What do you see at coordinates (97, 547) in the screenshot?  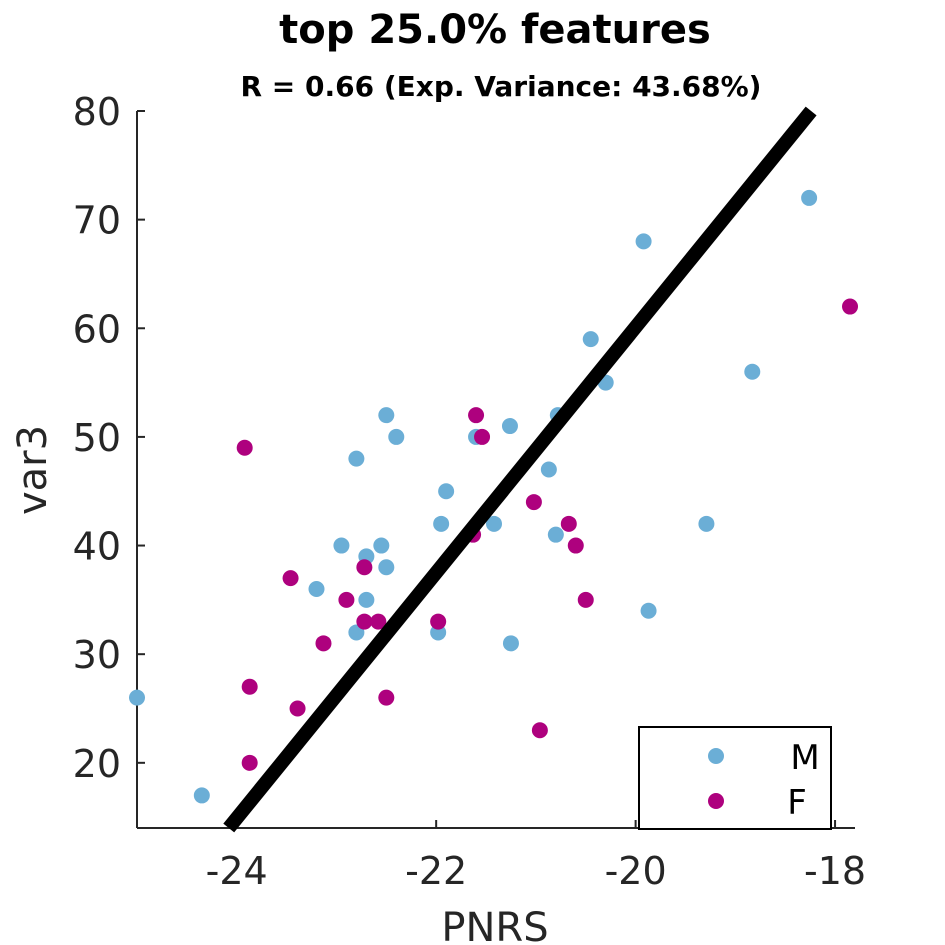 I see `y-tick-label: 40` at bounding box center [97, 547].